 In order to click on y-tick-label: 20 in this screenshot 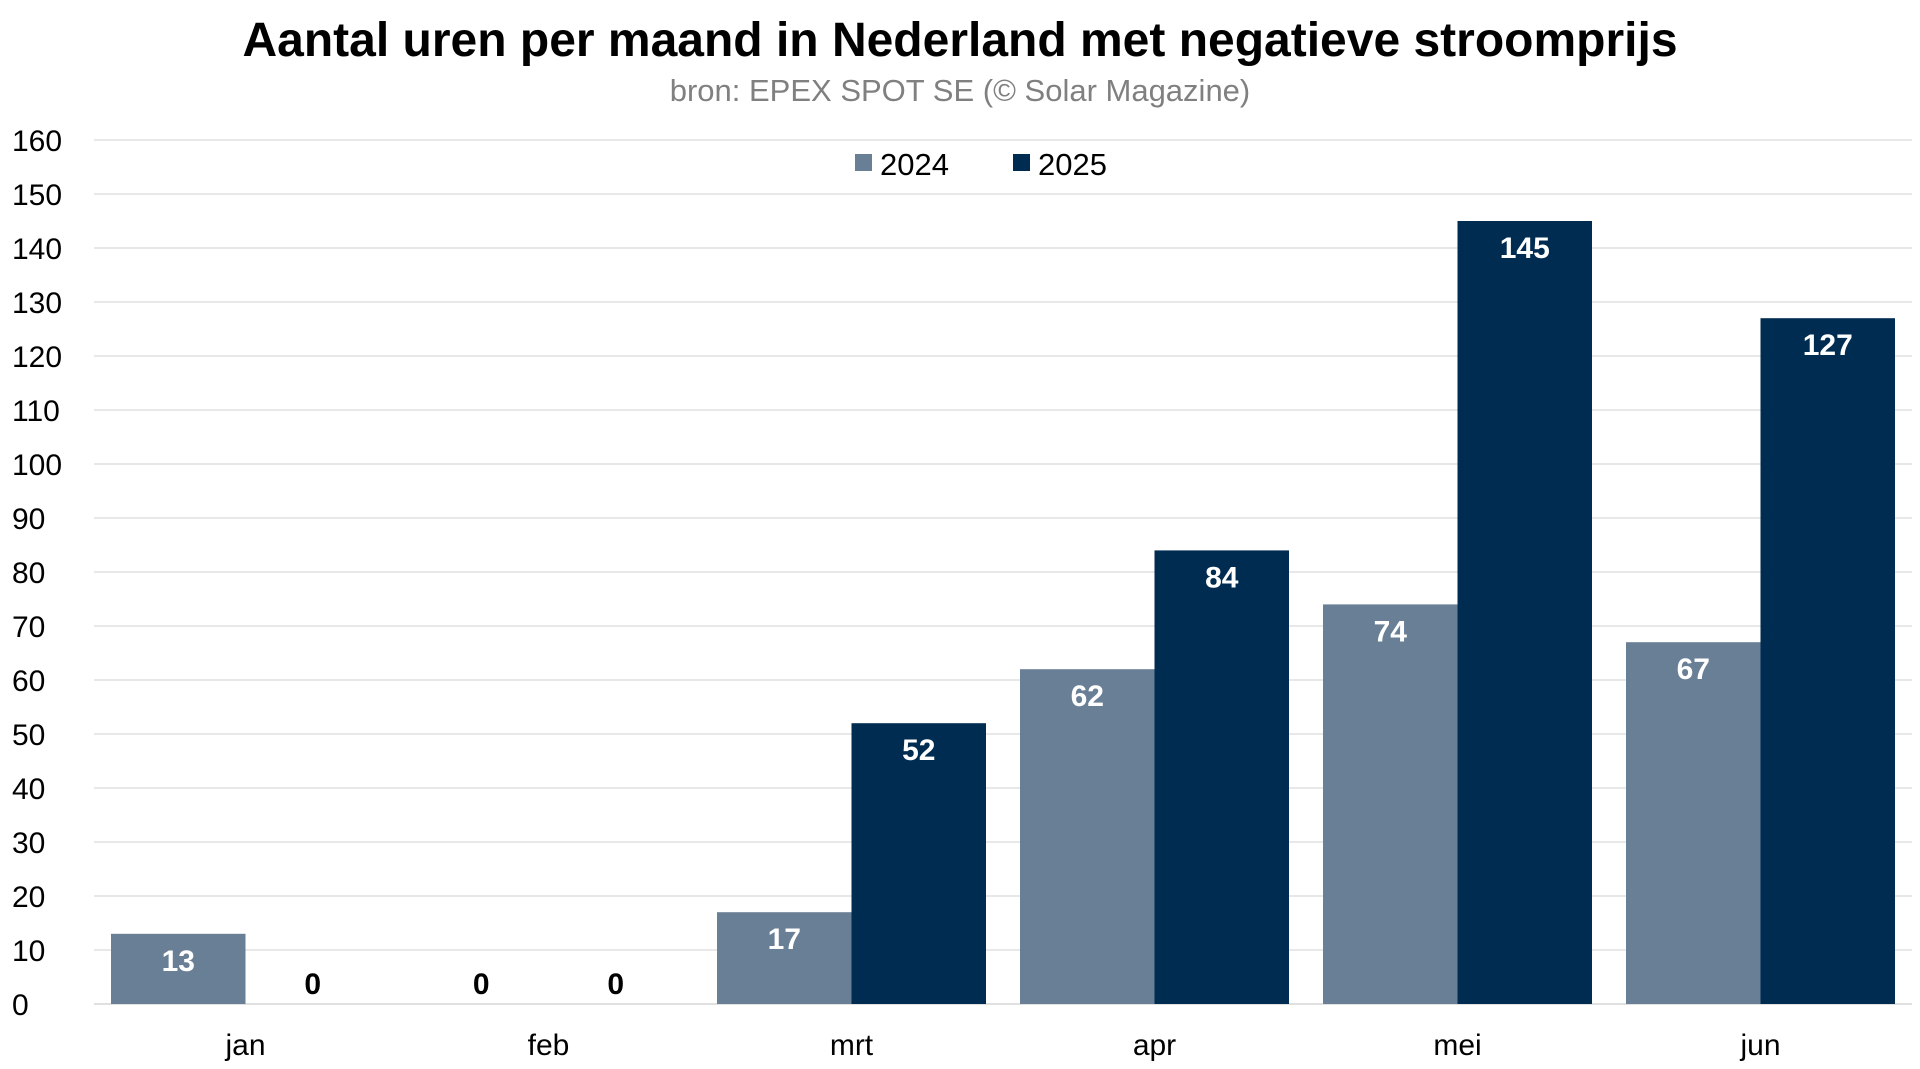, I will do `click(28, 897)`.